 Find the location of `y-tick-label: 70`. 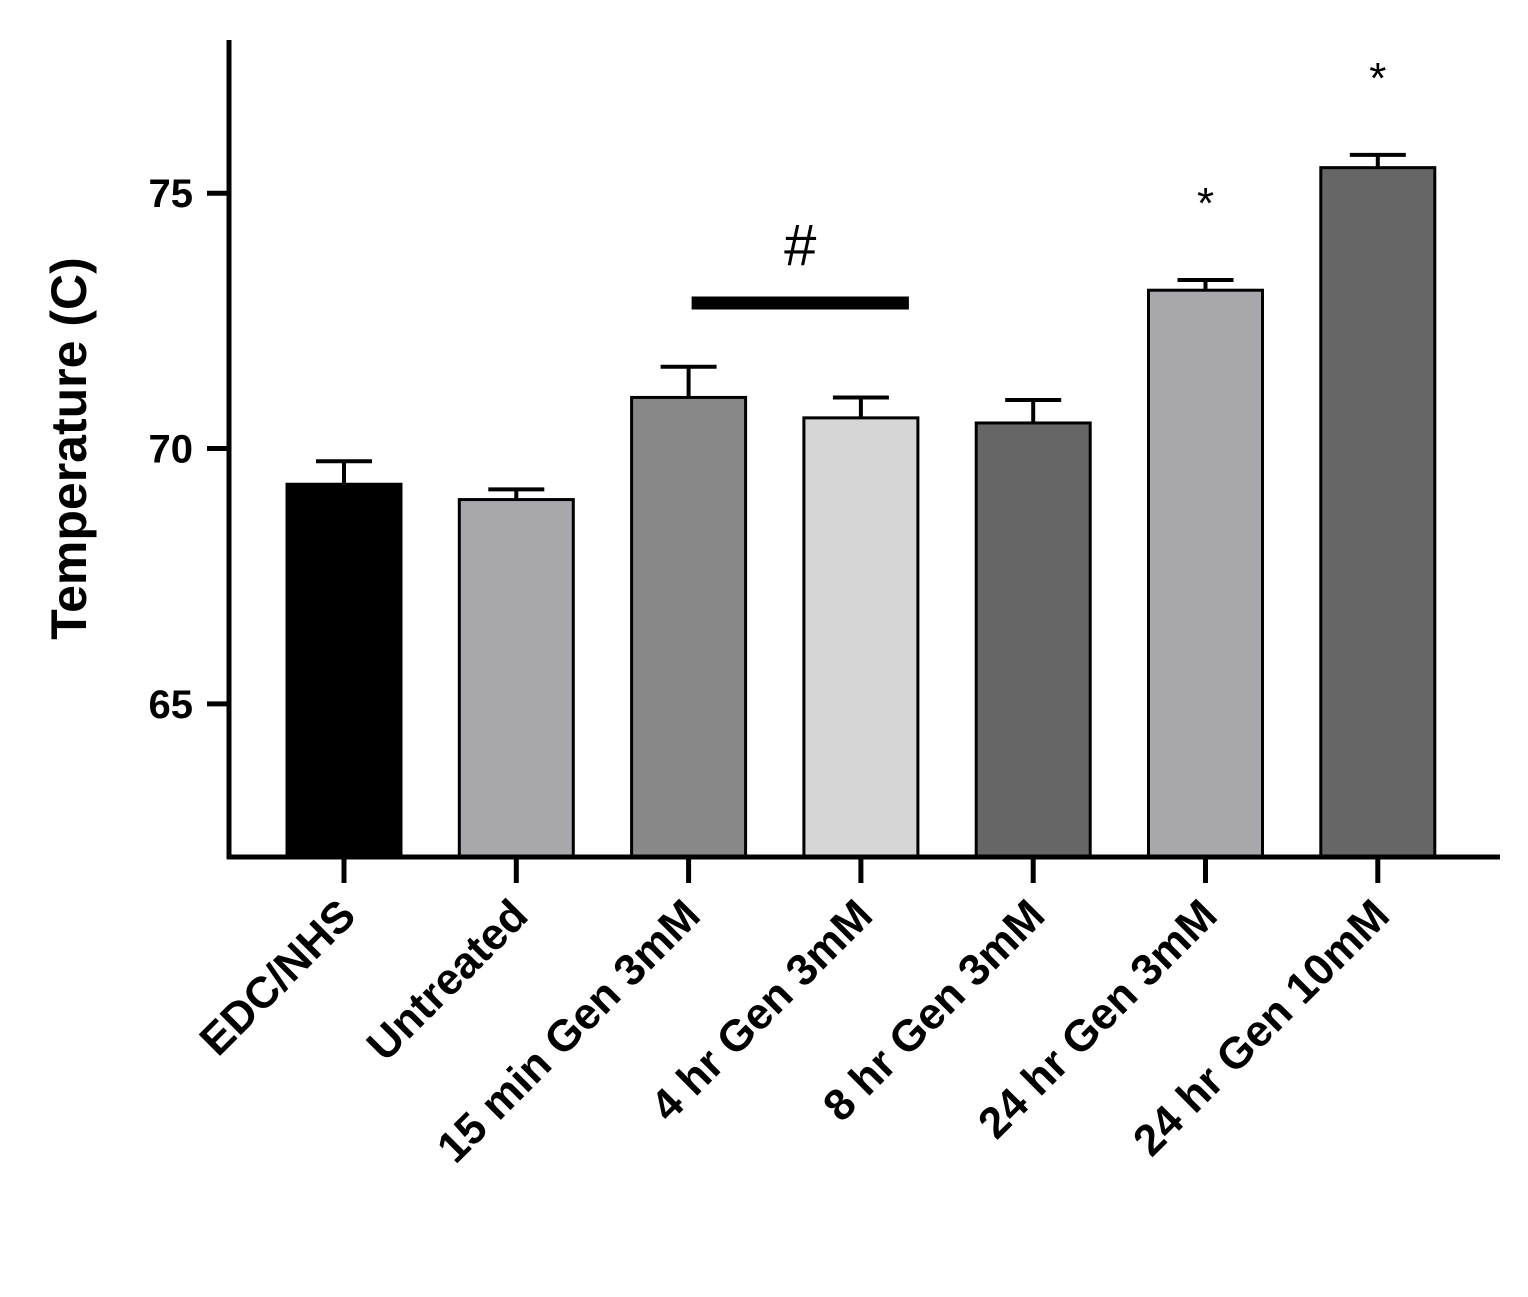

y-tick-label: 70 is located at coordinates (171, 450).